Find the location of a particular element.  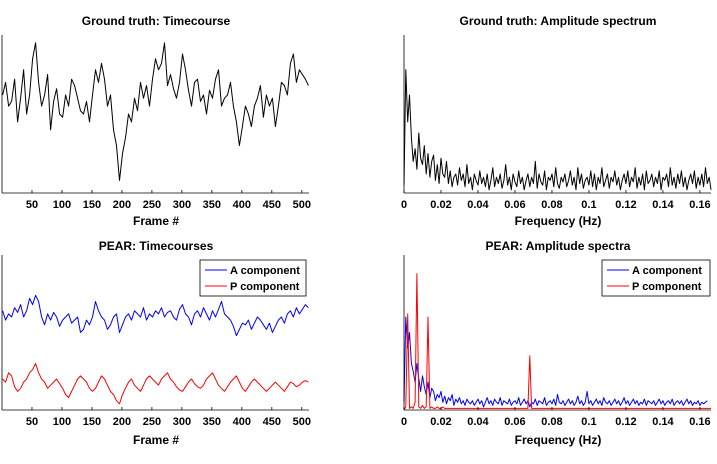

chart-title: PEAR: Timecourses is located at coordinates (156, 246).